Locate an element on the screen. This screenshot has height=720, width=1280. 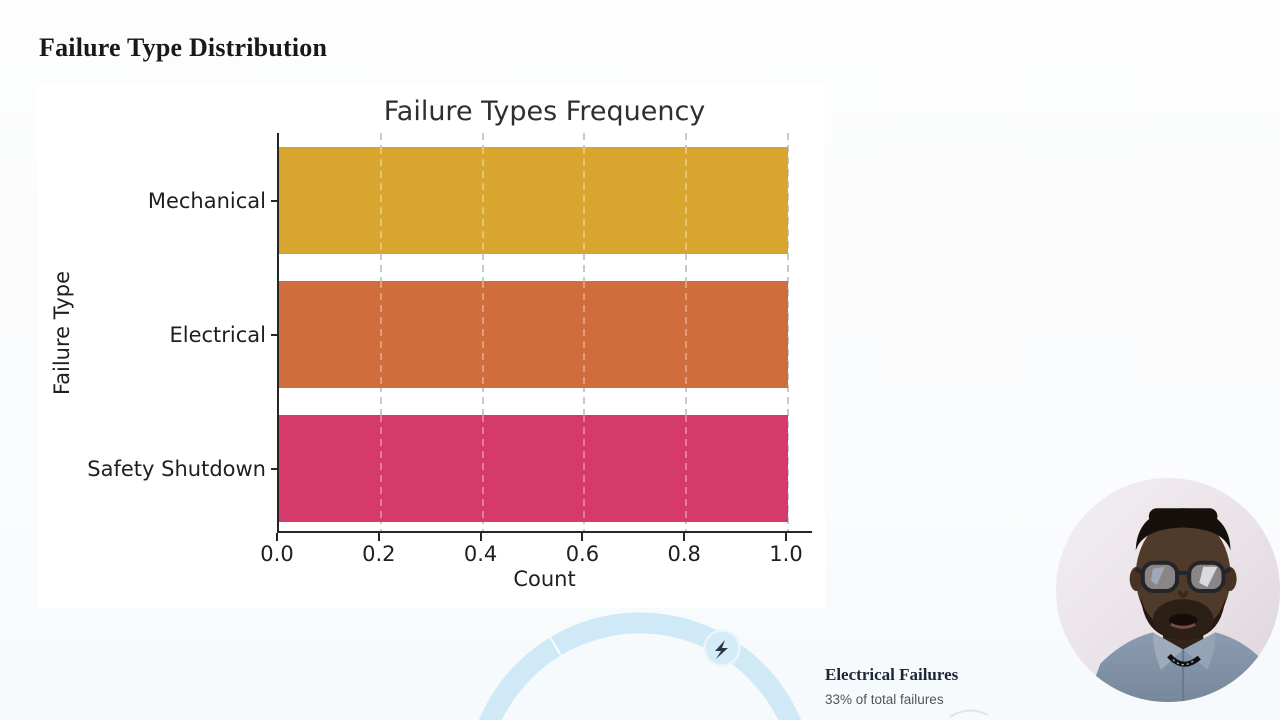
x-tick-label-0.6: 0.6 is located at coordinates (582, 554).